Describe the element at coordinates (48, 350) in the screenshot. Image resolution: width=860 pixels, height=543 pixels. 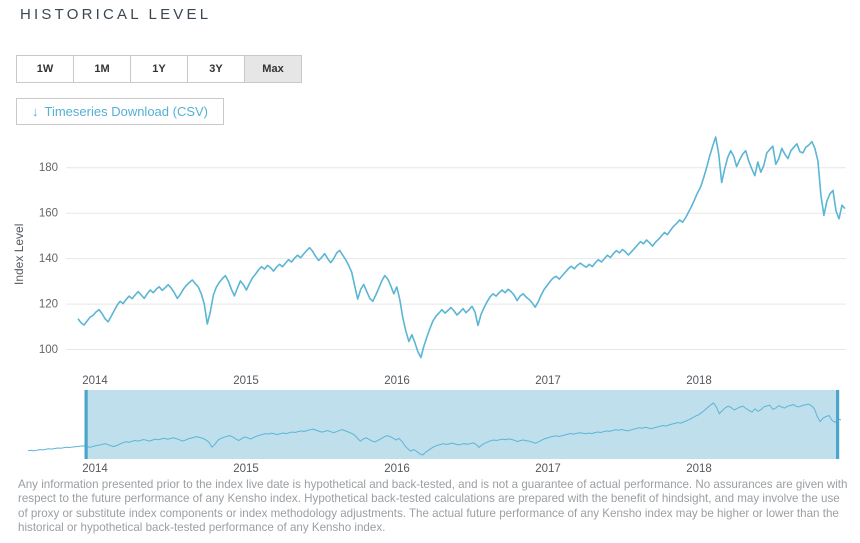
I see `y-tick-label: 100` at that location.